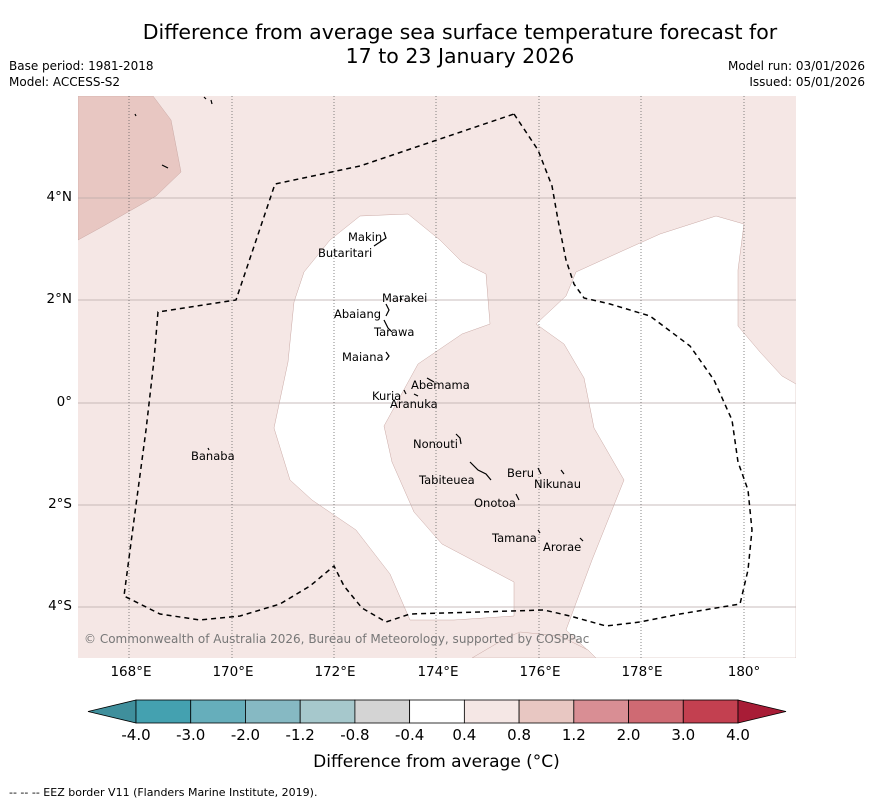  I want to click on colorbar, so click(437, 711).